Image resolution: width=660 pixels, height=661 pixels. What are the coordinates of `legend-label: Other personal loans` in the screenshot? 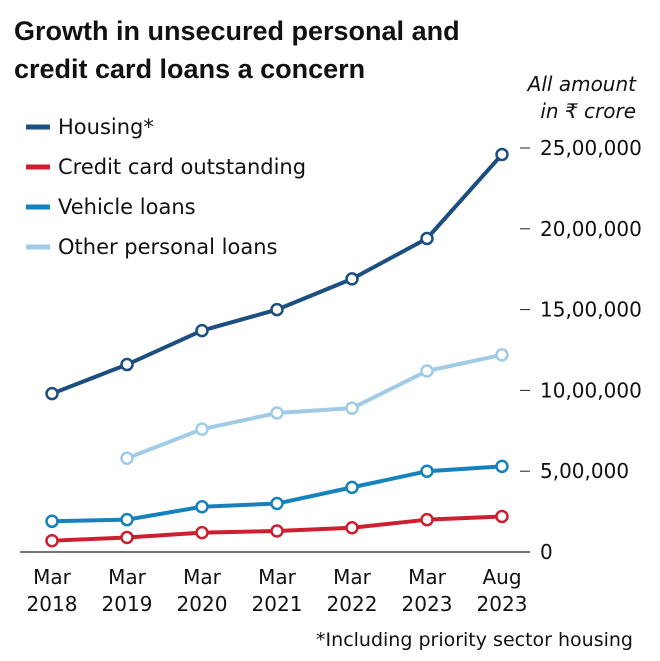 It's located at (167, 247).